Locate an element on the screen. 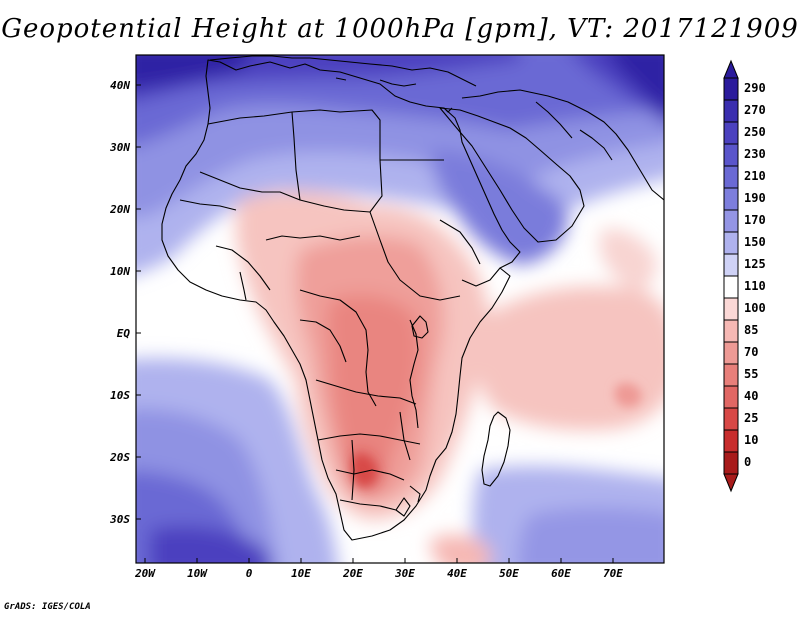  colorbar-label: 25 is located at coordinates (751, 418).